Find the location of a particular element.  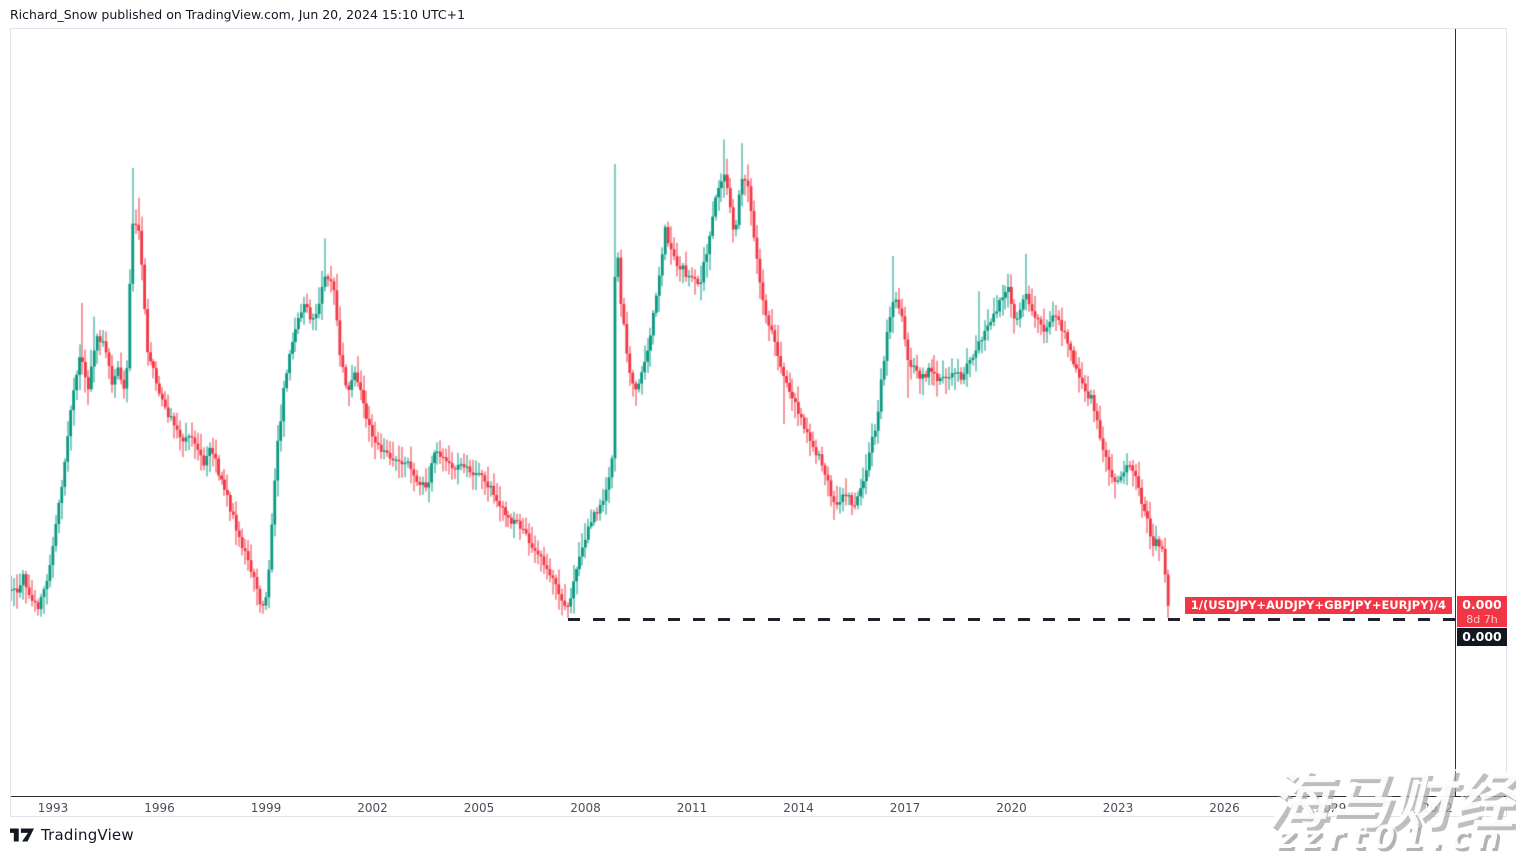

price-axis-border-line is located at coordinates (1455, 412).